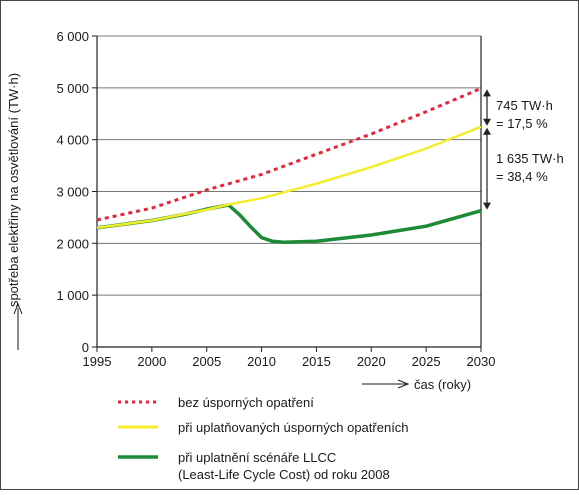 This screenshot has width=579, height=495. What do you see at coordinates (72, 140) in the screenshot?
I see `y-tick-label: 4 000` at bounding box center [72, 140].